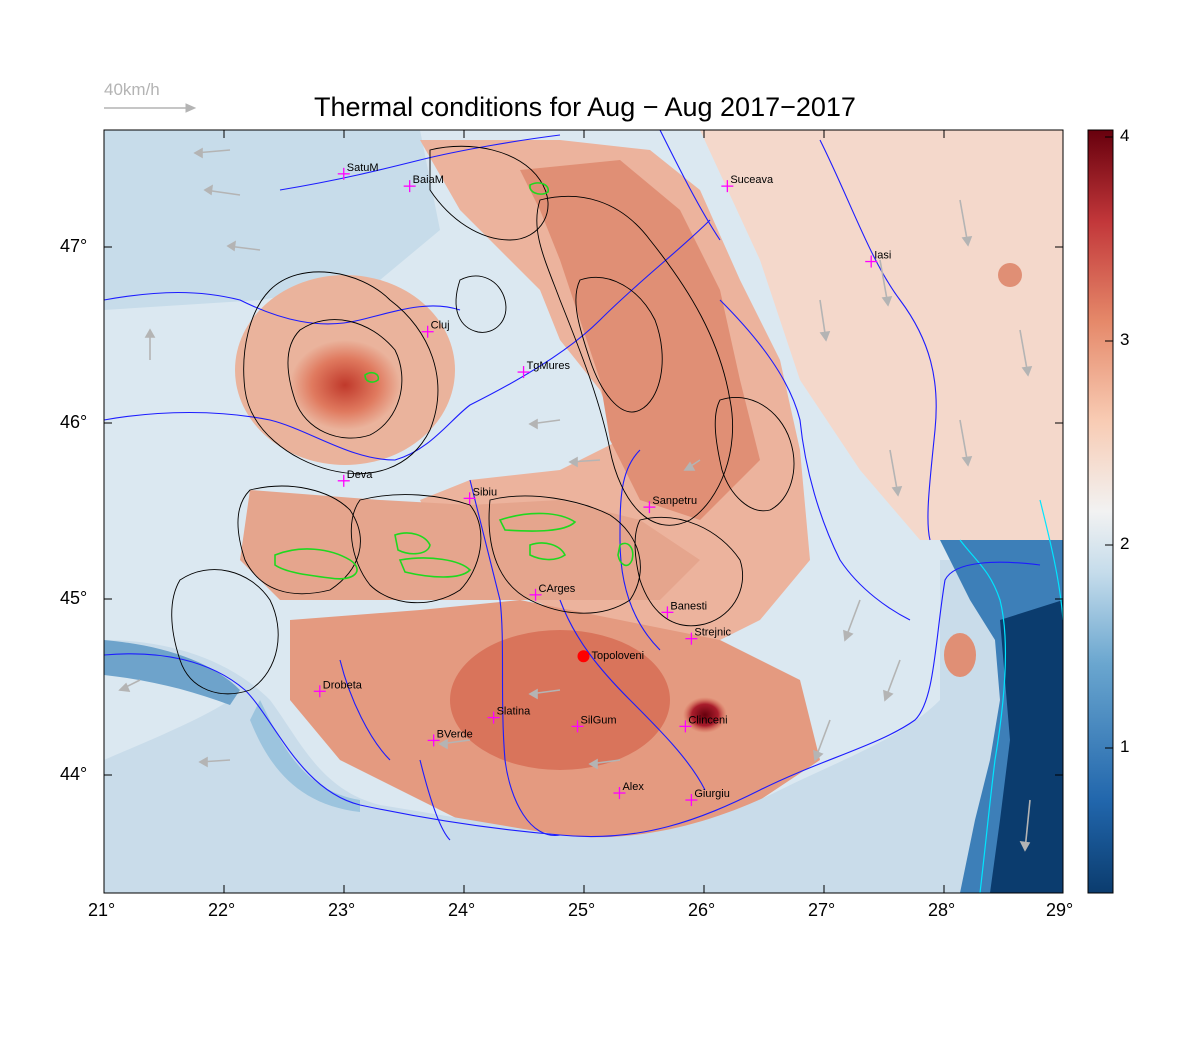 This screenshot has width=1200, height=1050. I want to click on x-tick-label: 27°, so click(822, 910).